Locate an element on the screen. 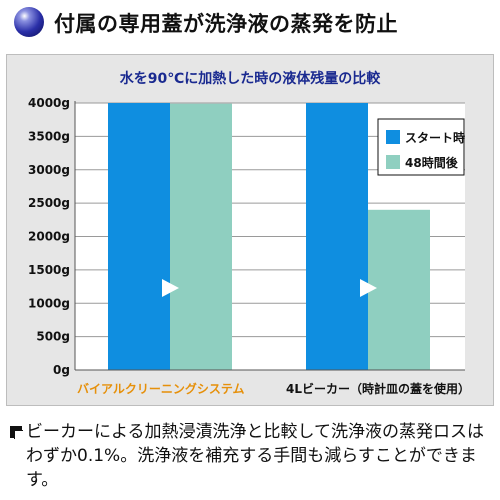 This screenshot has height=500, width=500. y-tick-label: 500g is located at coordinates (53, 337).